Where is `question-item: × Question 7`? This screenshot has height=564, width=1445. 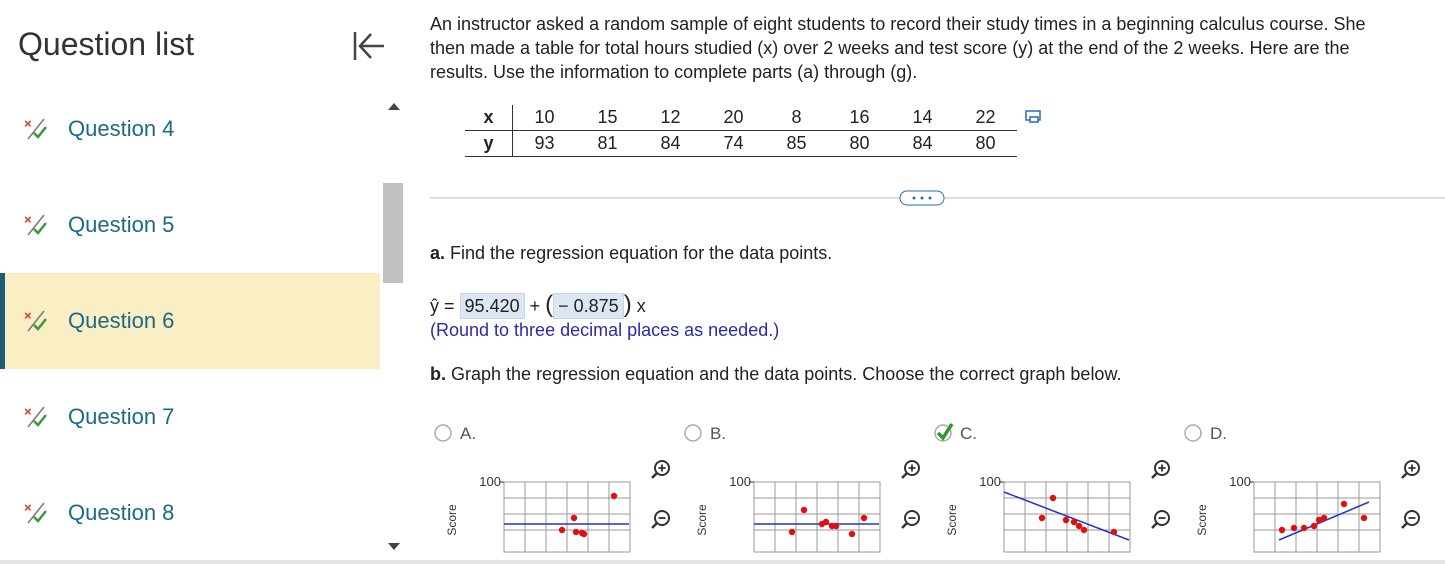 question-item: × Question 7 is located at coordinates (190, 417).